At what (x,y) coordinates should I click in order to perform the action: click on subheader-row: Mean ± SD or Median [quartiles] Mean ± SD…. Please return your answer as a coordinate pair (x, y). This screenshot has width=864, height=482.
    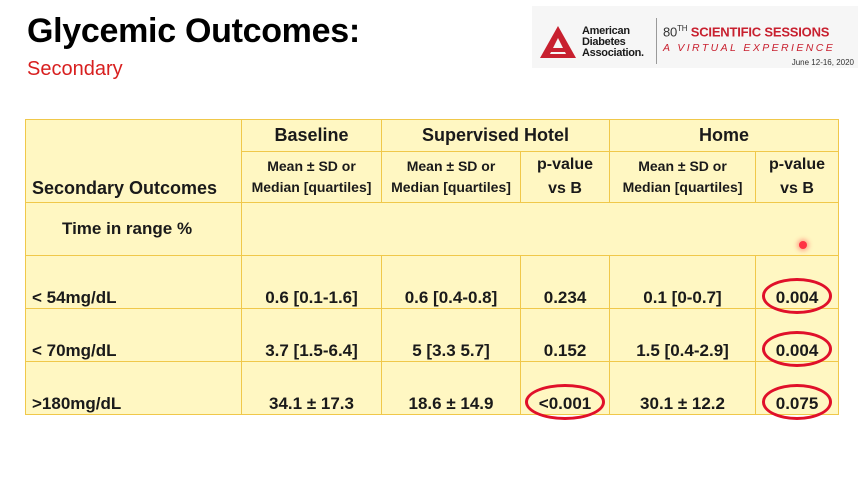
    Looking at the image, I should click on (433, 177).